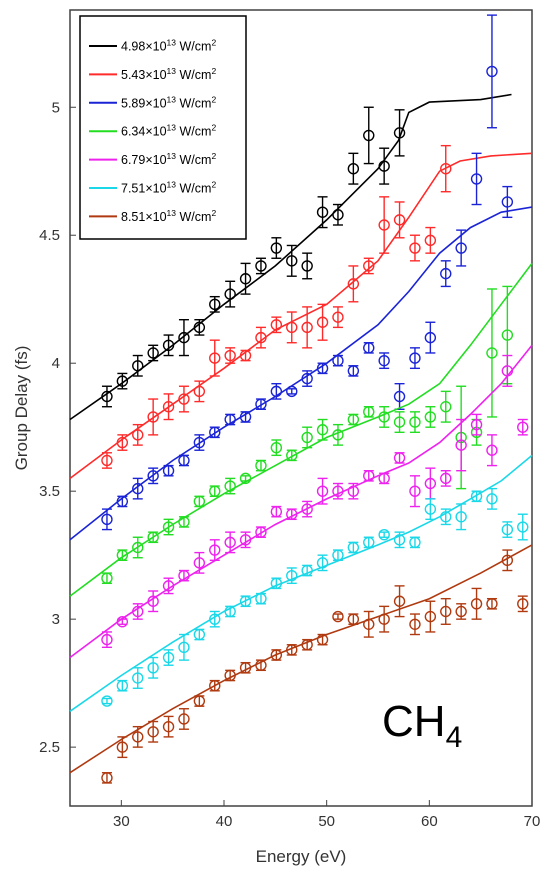  I want to click on legend-box, so click(163, 127).